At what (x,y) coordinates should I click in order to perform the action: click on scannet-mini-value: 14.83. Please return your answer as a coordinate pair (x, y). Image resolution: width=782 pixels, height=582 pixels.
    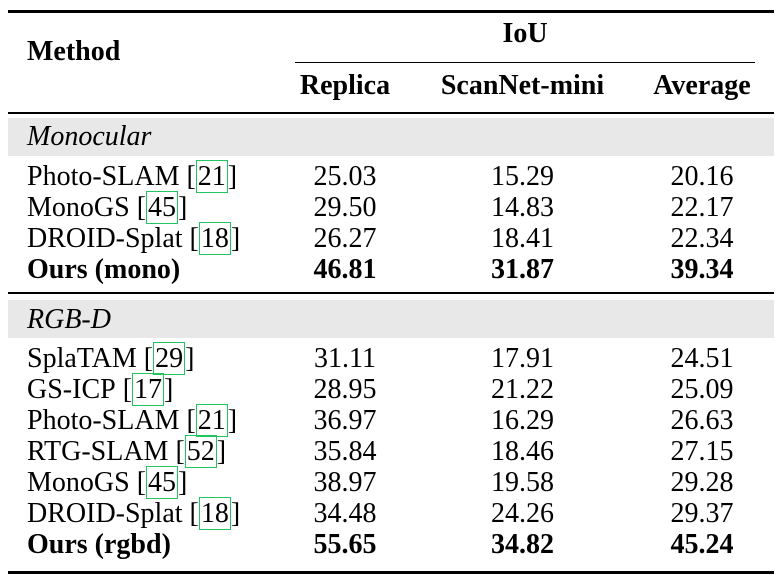
    Looking at the image, I should click on (522, 207).